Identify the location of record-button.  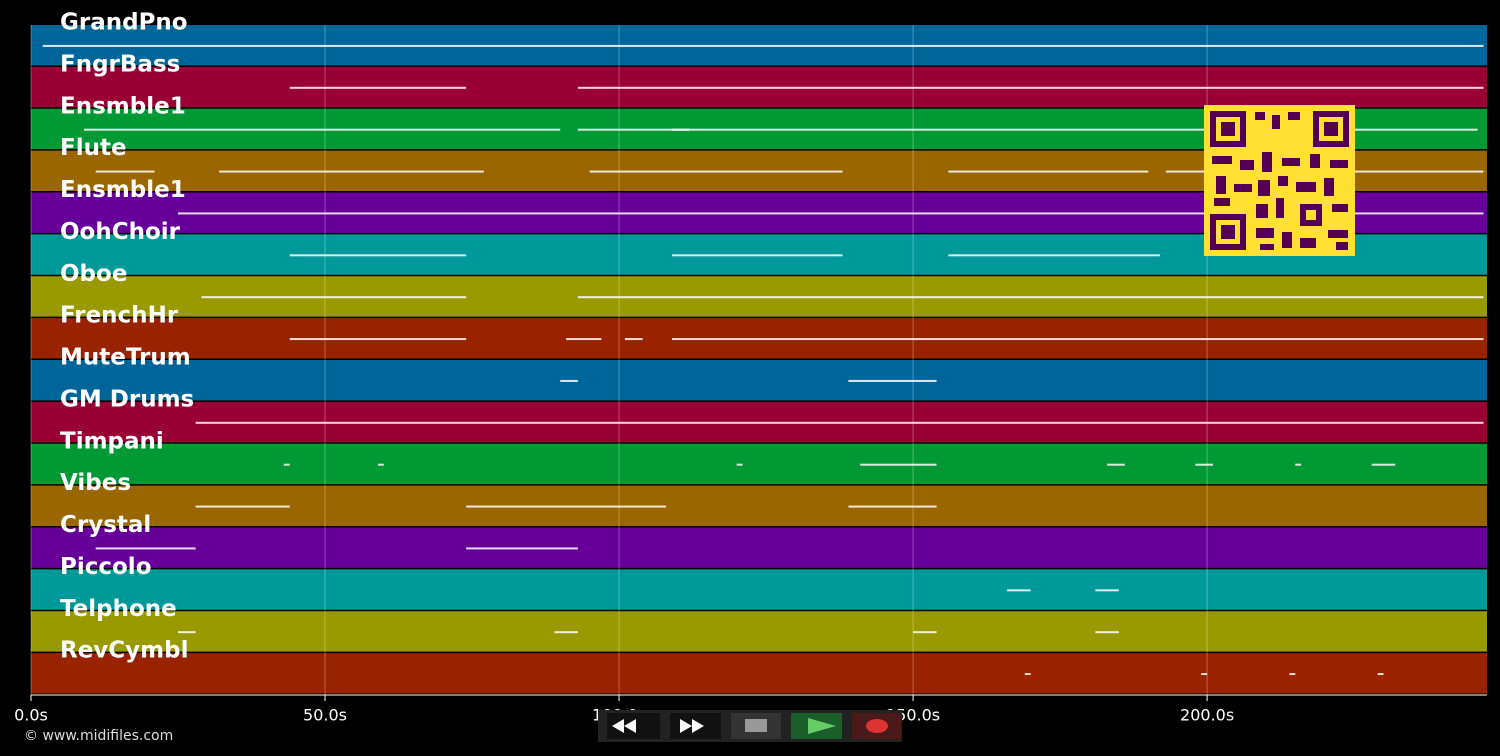
(876, 726).